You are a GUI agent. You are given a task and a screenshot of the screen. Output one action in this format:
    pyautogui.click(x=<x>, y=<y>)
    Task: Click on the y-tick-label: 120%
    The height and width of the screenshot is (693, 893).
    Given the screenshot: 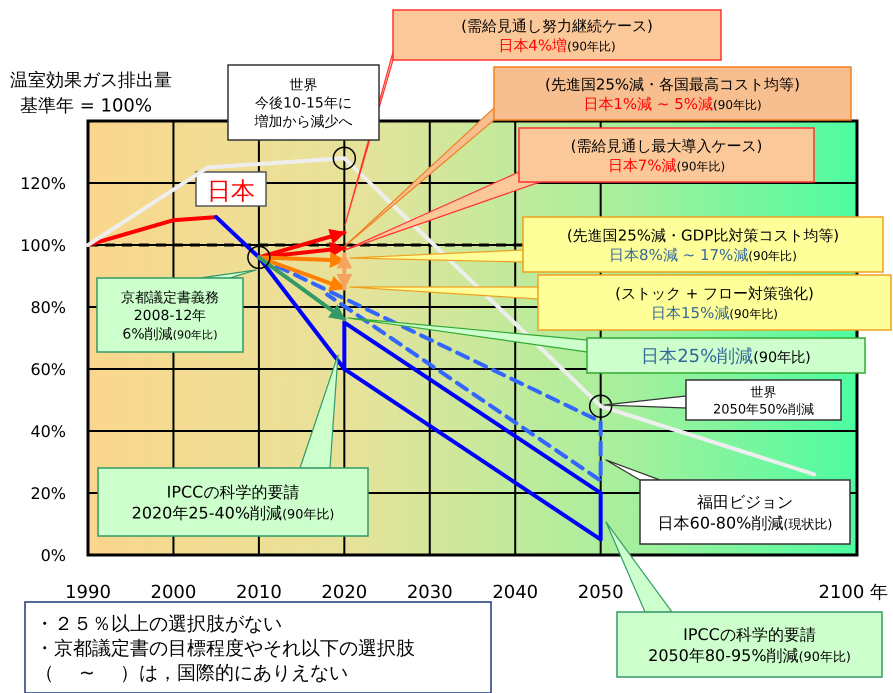 What is the action you would take?
    pyautogui.click(x=43, y=183)
    